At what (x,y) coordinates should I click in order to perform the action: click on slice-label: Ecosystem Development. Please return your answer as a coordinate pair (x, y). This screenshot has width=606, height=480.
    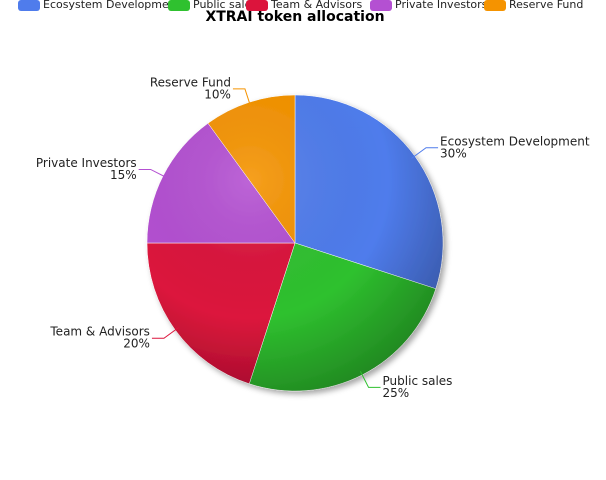
    Looking at the image, I should click on (515, 141).